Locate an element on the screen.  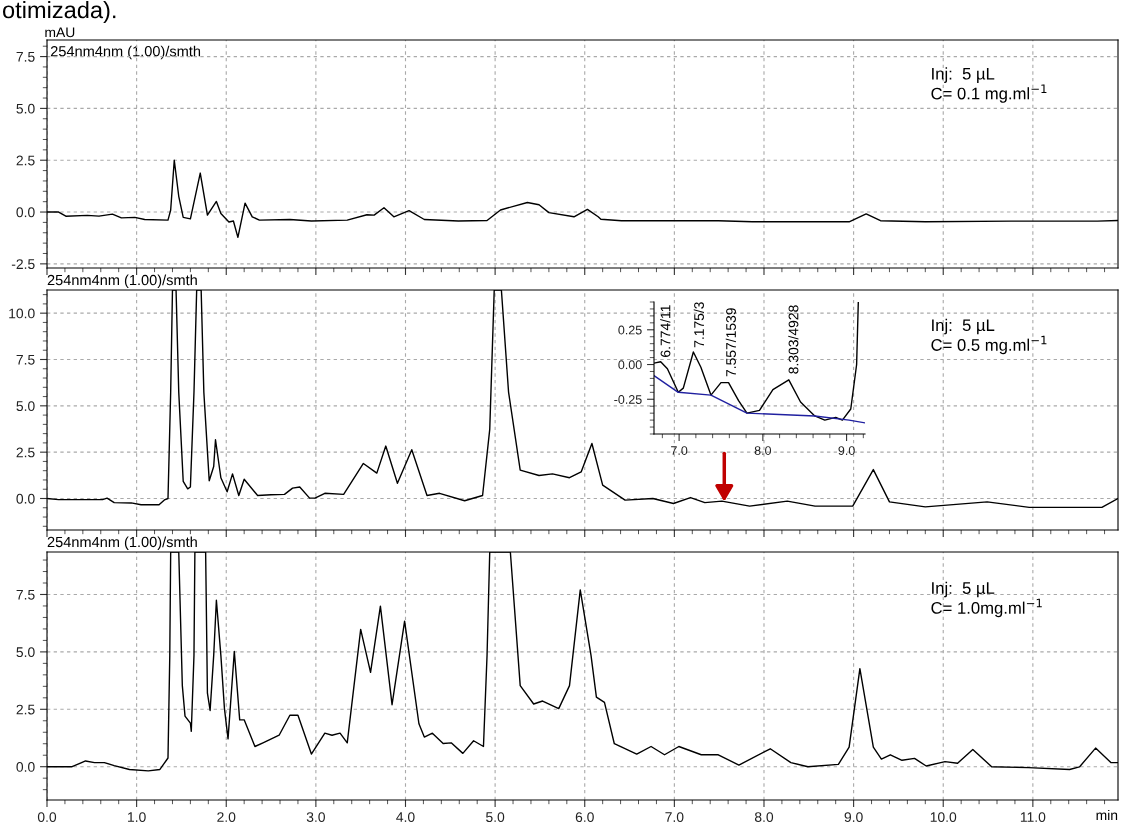
y-tick-label: 10.0 is located at coordinates (22, 313).